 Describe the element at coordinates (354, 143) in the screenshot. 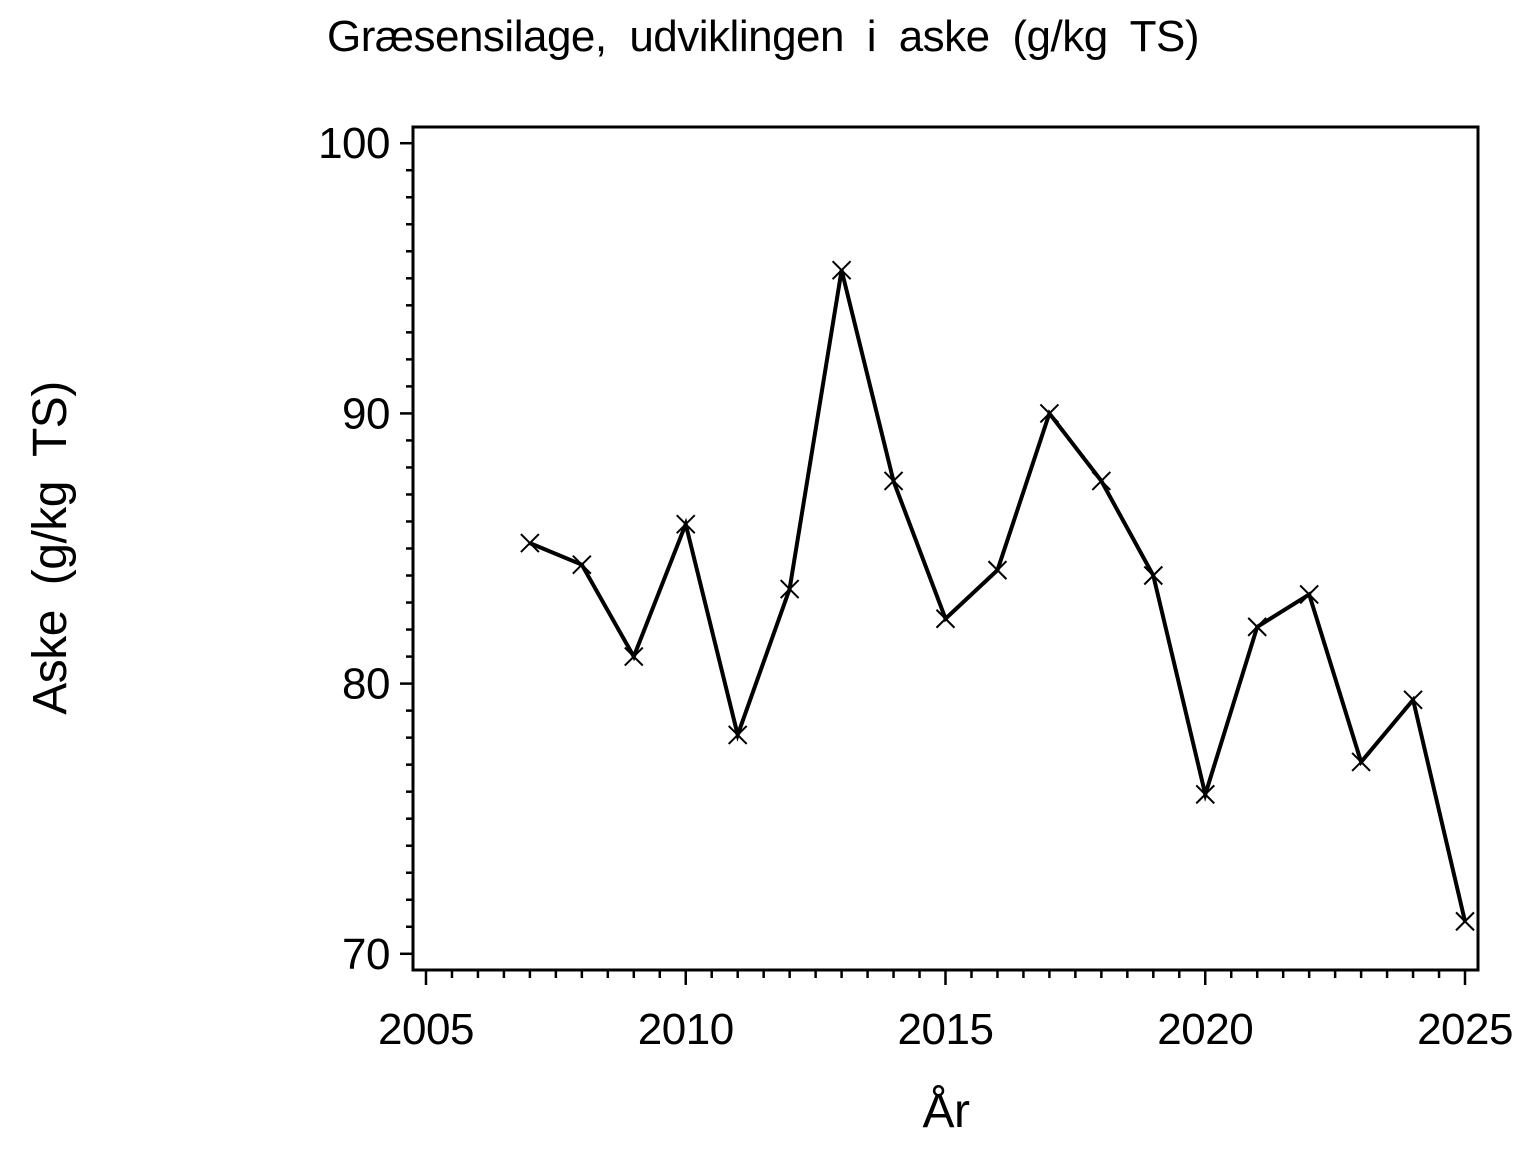

I see `y-tick-label: 100` at that location.